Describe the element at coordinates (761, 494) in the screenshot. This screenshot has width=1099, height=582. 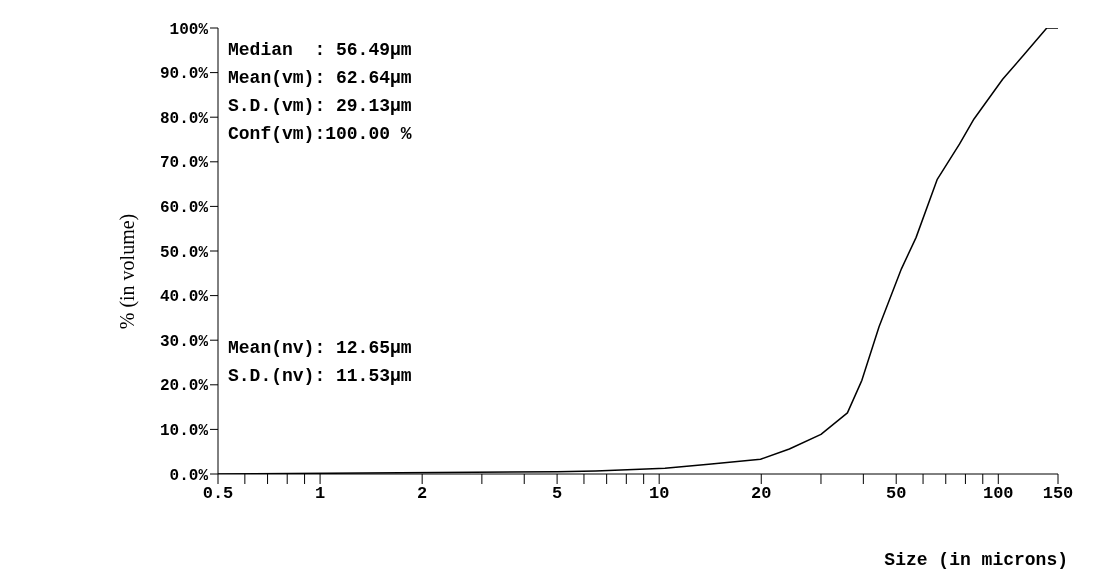
I see `x-tick-label: 20` at that location.